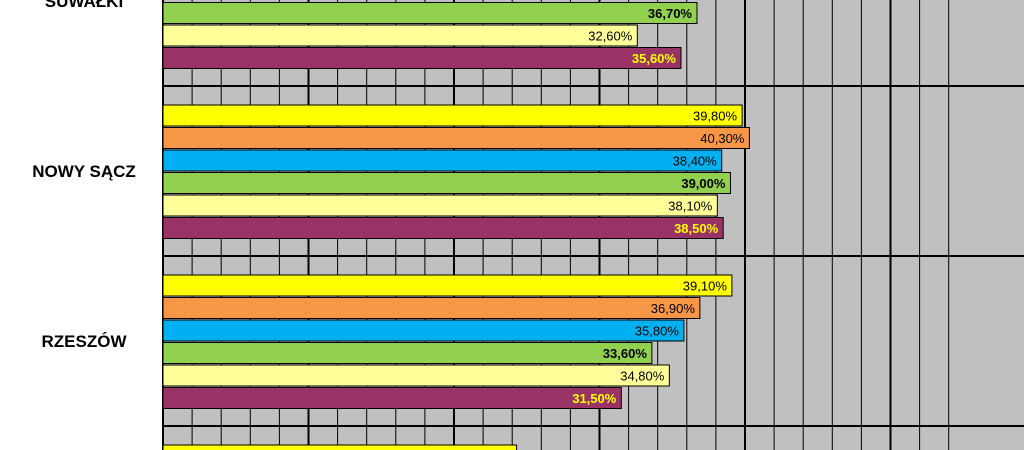  What do you see at coordinates (695, 161) in the screenshot?
I see `data-label: 38,40%` at bounding box center [695, 161].